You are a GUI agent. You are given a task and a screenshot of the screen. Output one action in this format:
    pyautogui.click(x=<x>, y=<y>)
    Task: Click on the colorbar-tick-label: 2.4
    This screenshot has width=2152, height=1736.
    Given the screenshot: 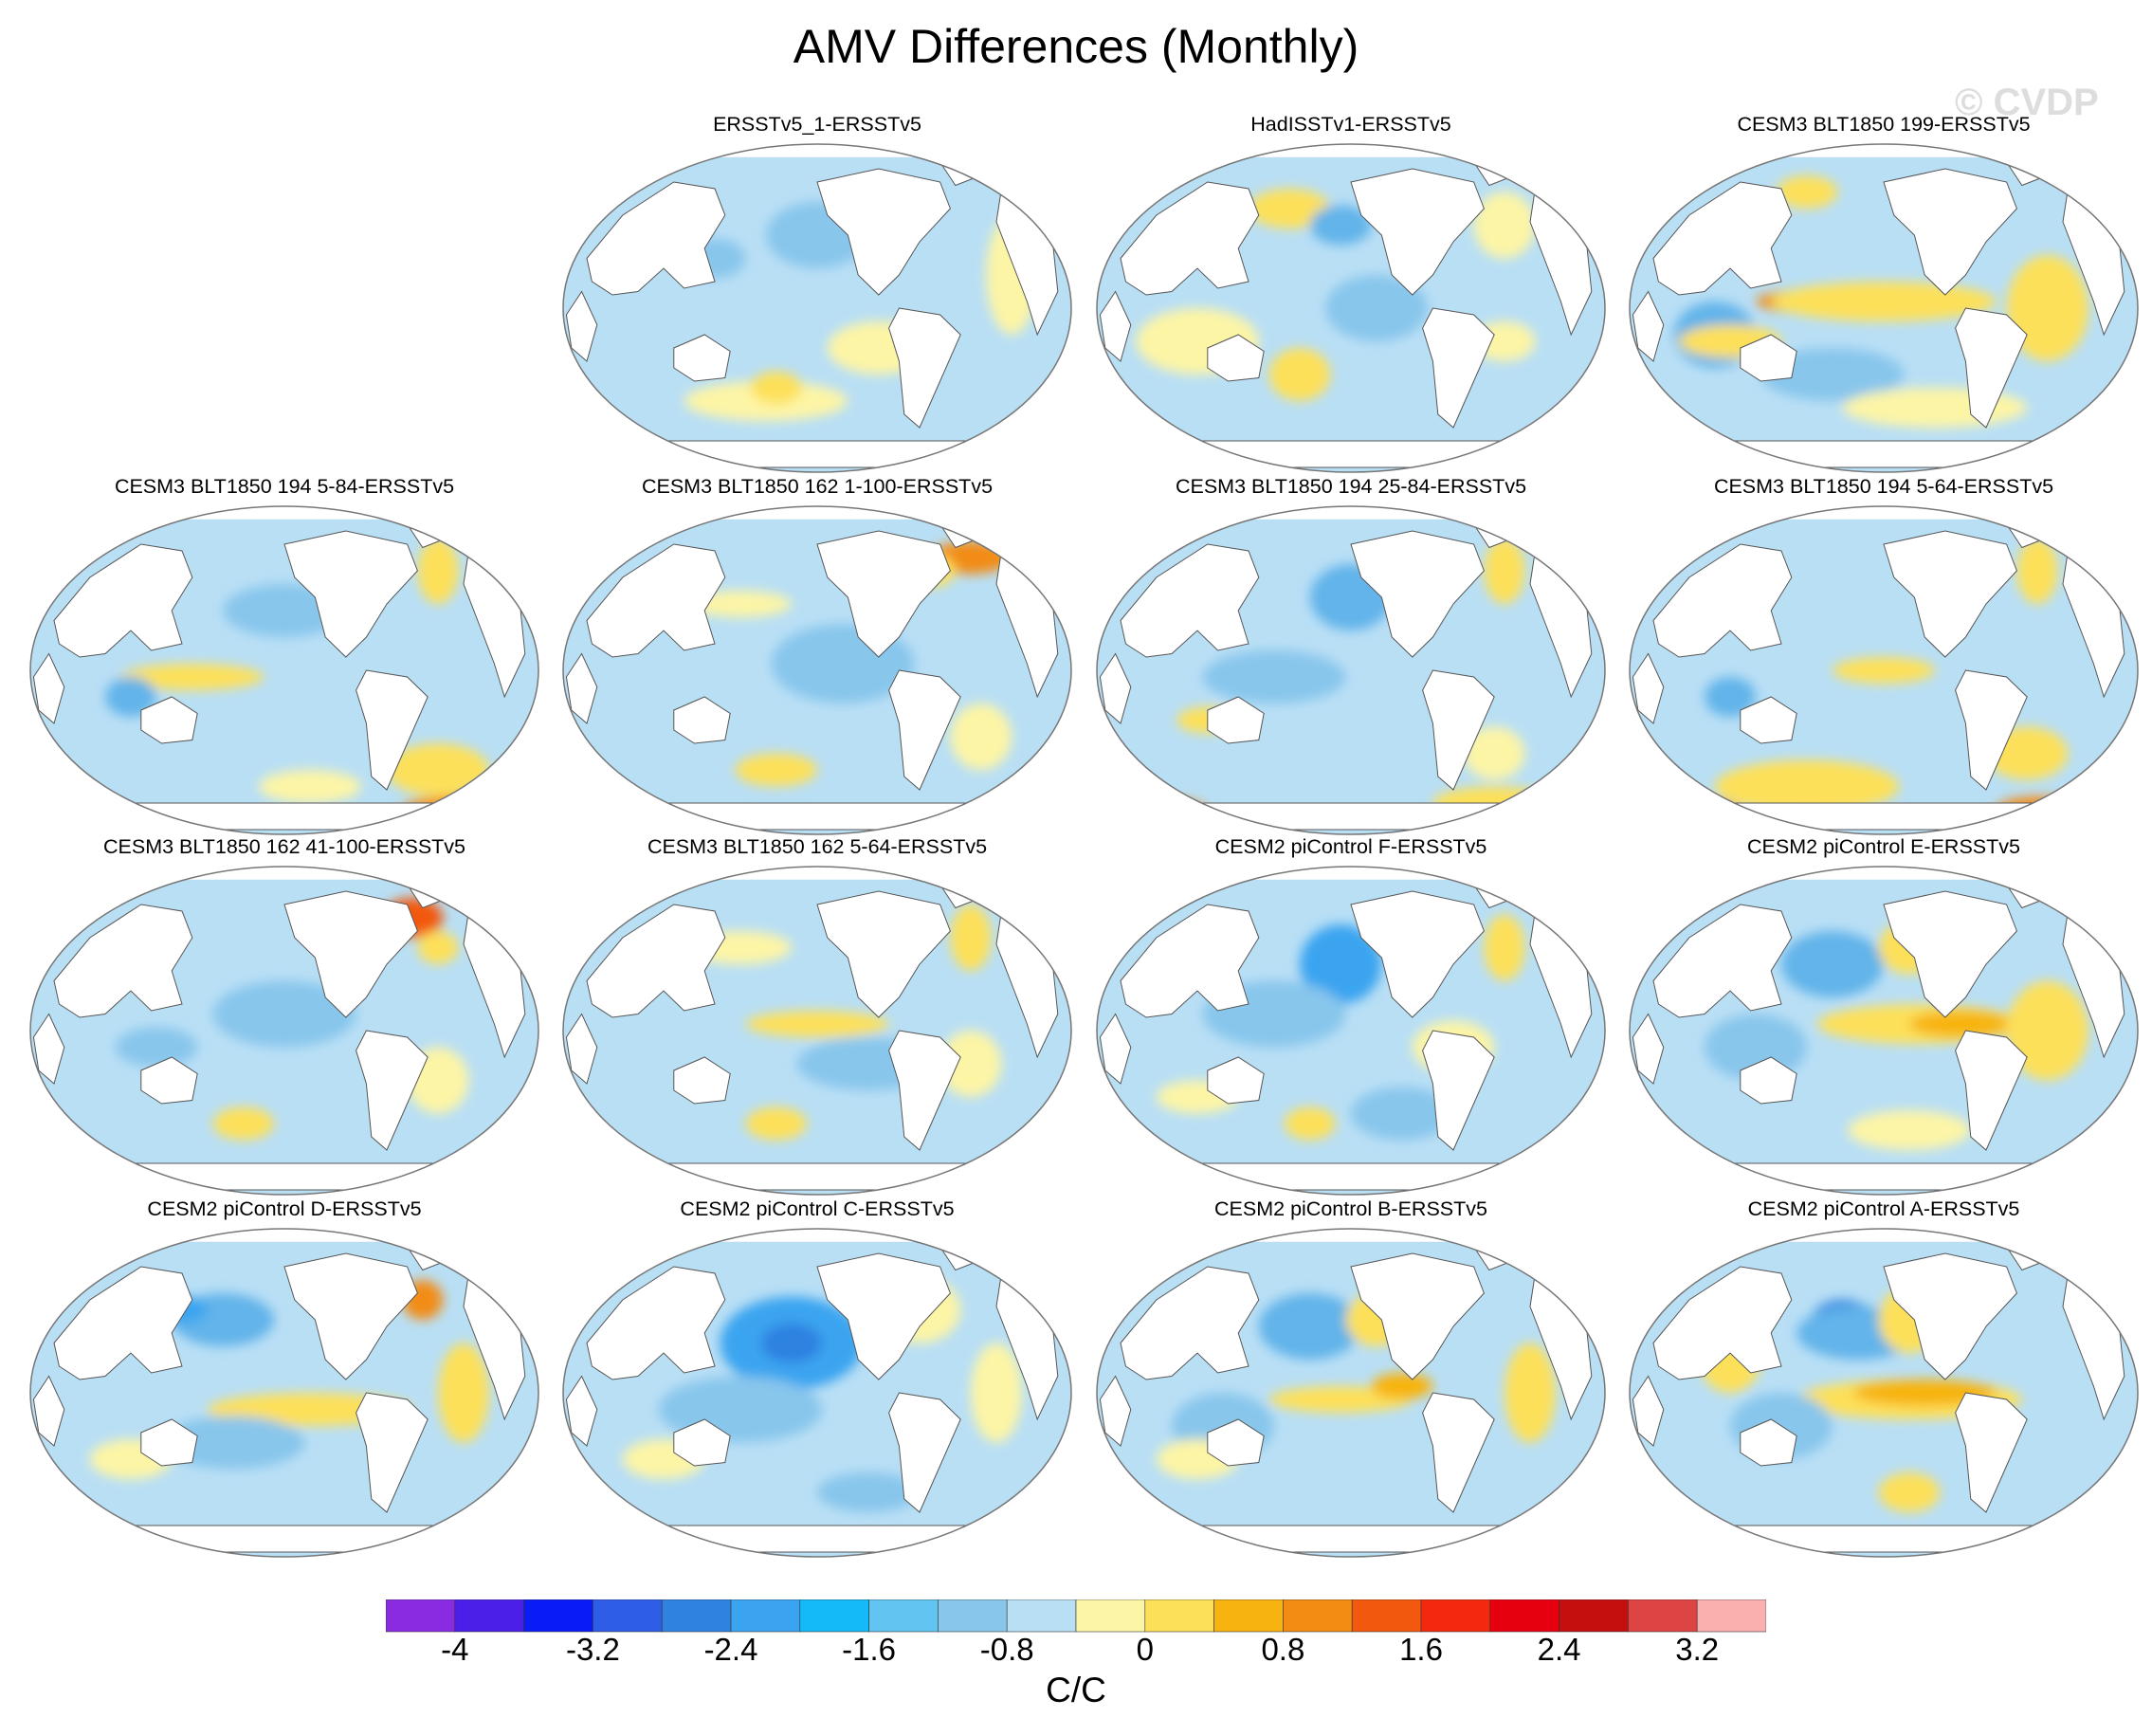 What is the action you would take?
    pyautogui.click(x=1560, y=1649)
    